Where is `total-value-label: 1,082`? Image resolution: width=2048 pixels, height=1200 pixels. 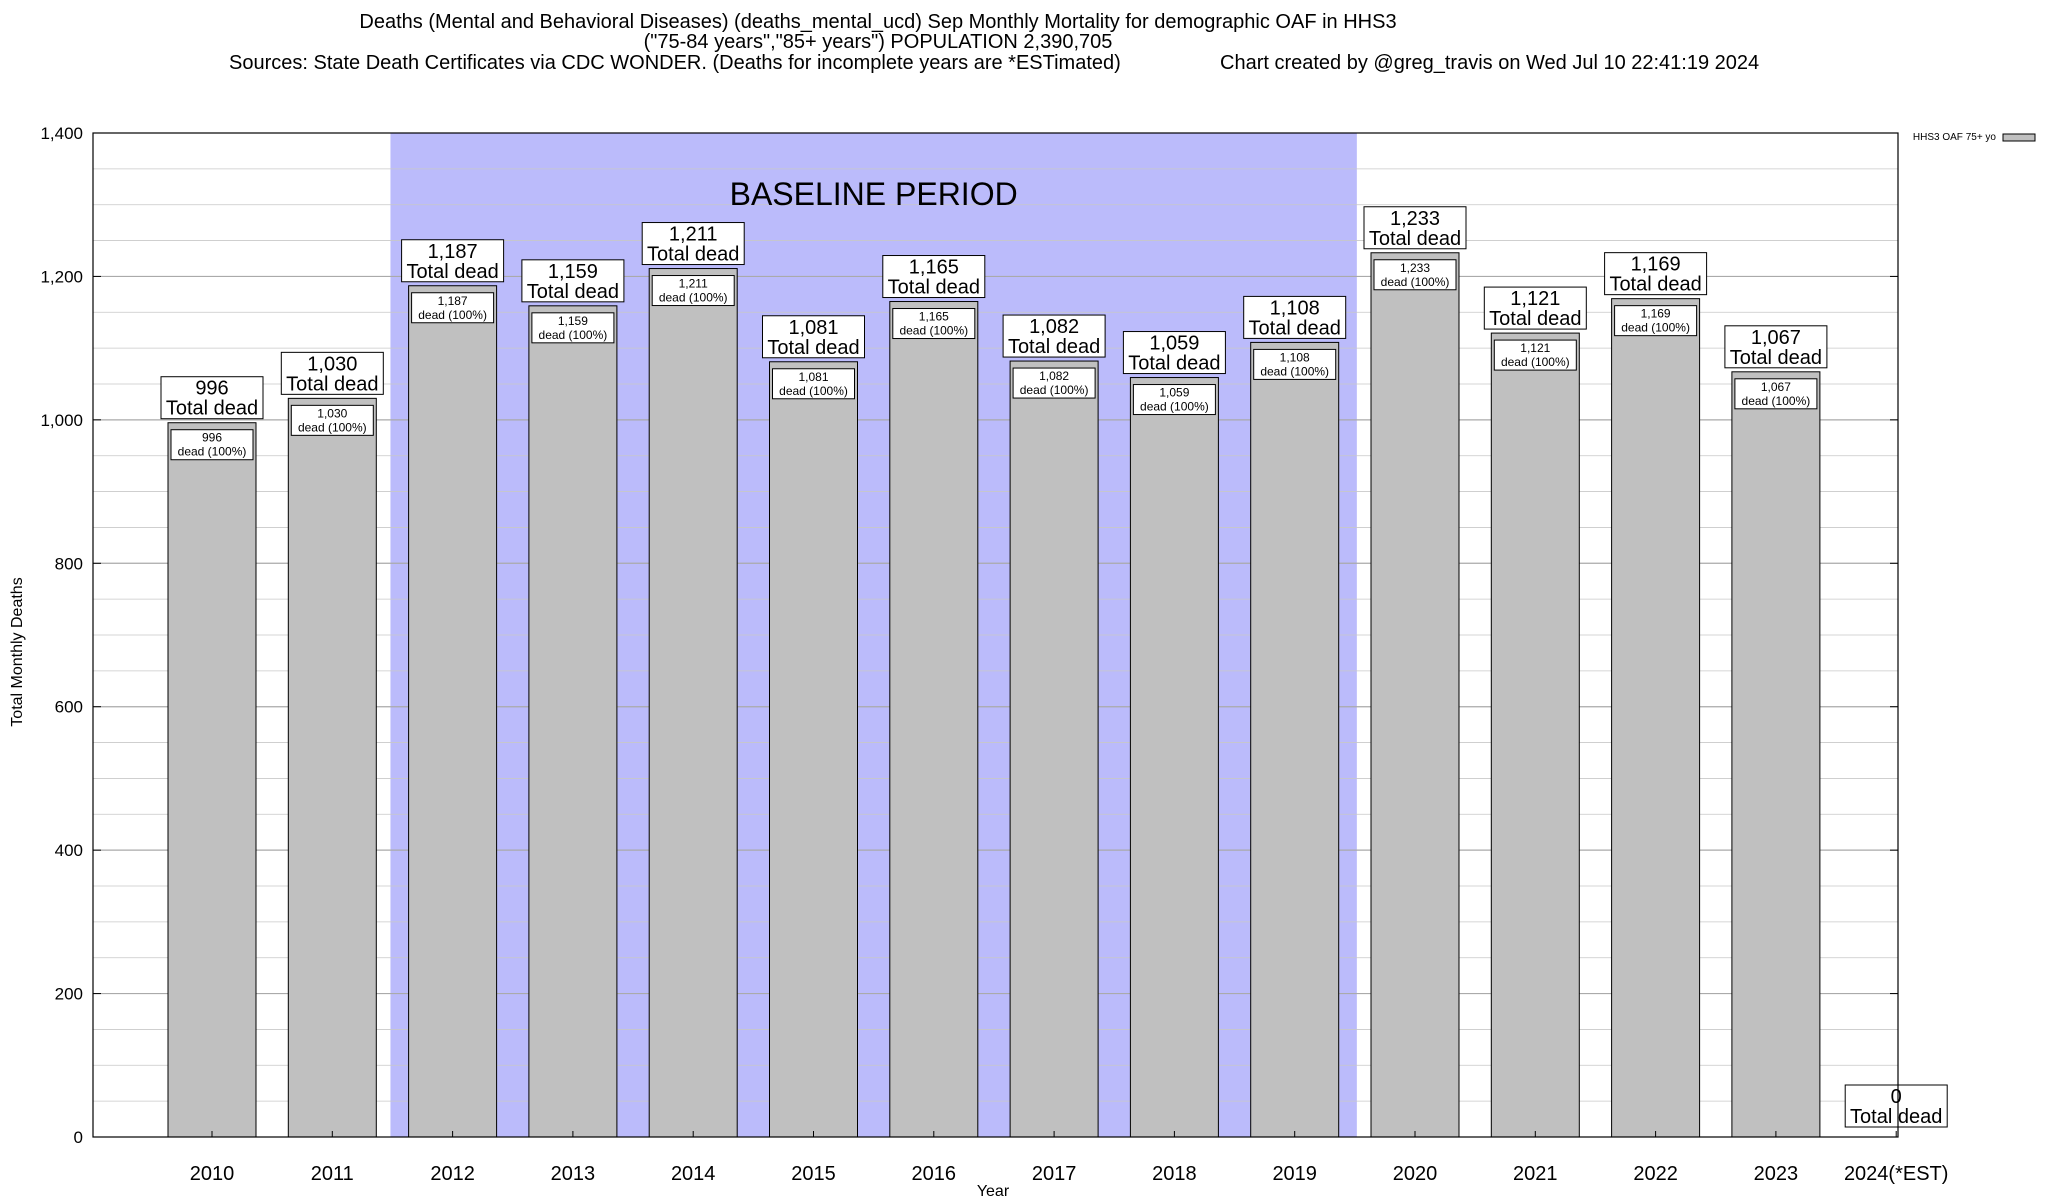
total-value-label: 1,082 is located at coordinates (1054, 327).